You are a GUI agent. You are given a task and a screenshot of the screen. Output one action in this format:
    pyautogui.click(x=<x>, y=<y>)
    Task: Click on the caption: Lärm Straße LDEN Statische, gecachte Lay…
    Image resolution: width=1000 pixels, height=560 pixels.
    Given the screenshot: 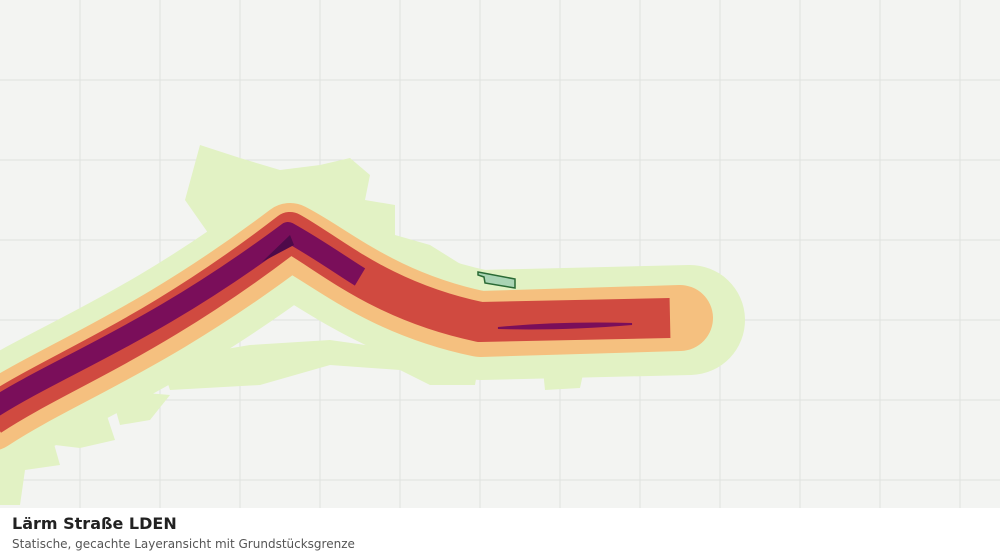 What is the action you would take?
    pyautogui.click(x=500, y=534)
    